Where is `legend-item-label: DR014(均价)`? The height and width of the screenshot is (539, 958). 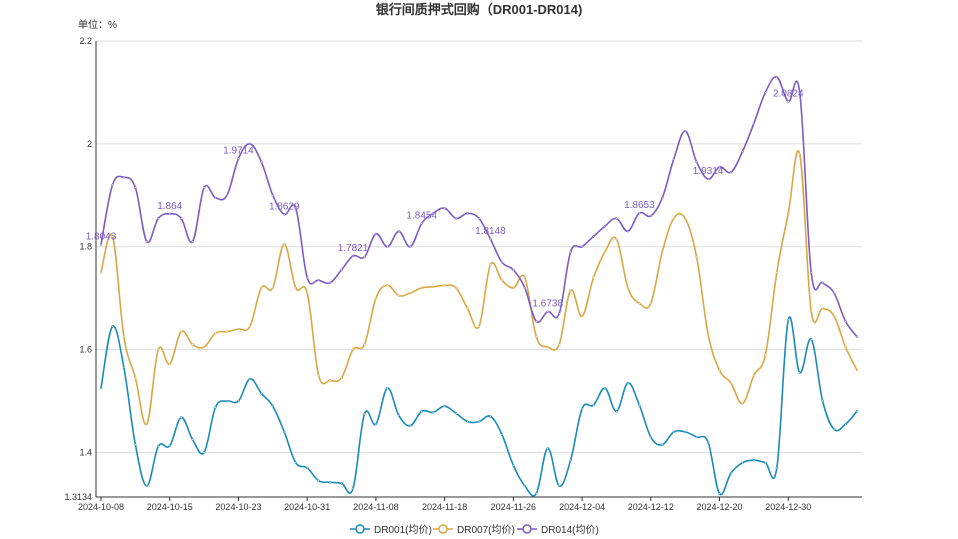 legend-item-label: DR014(均价) is located at coordinates (570, 530).